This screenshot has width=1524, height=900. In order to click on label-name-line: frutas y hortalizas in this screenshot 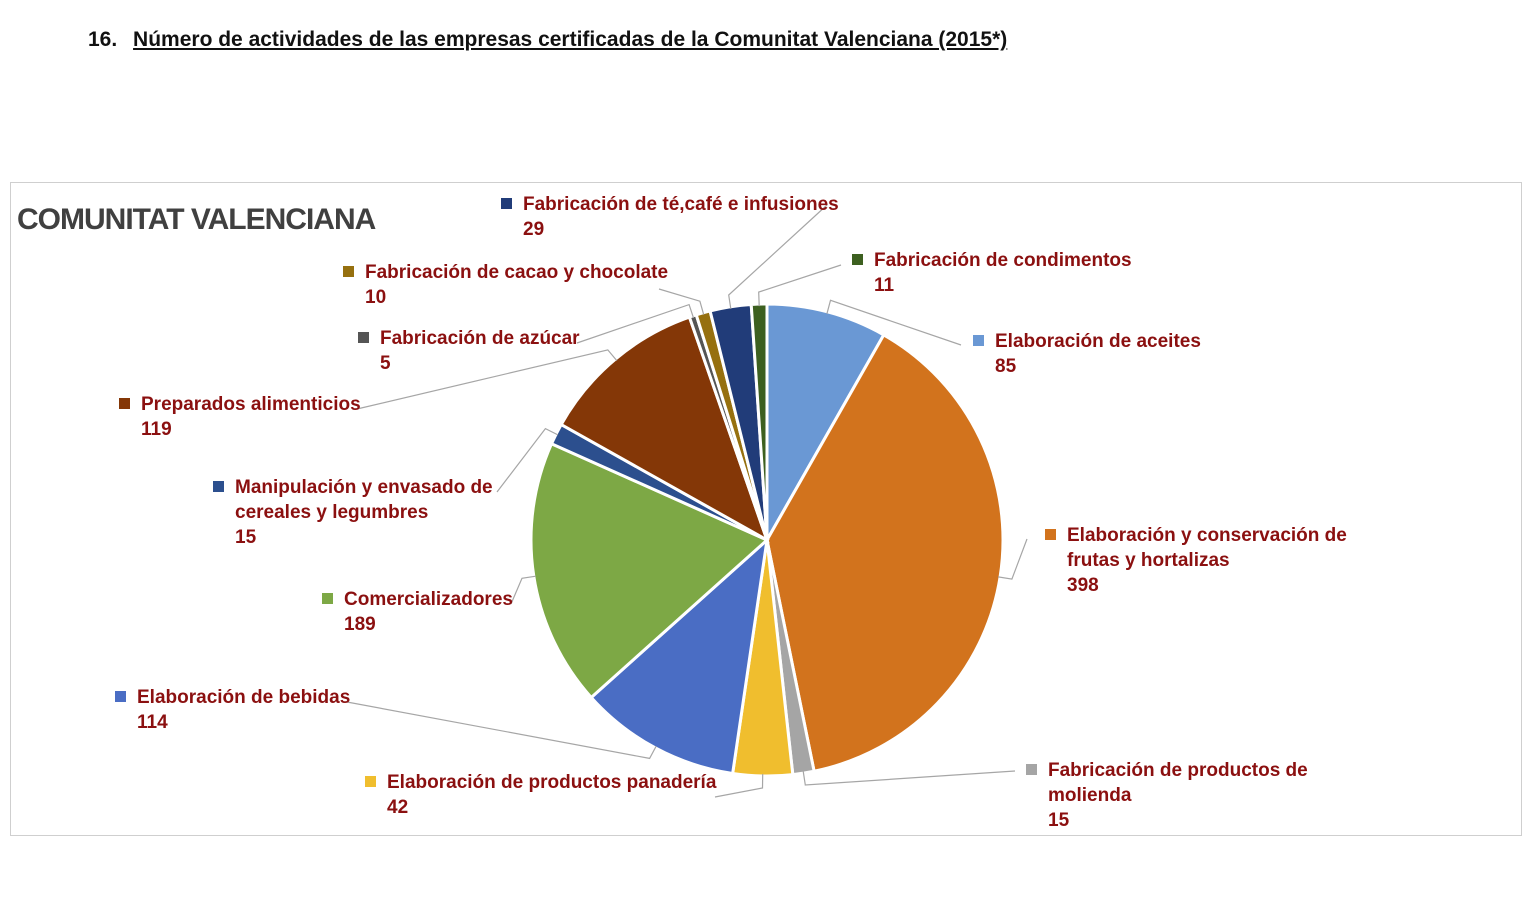, I will do `click(1148, 560)`.